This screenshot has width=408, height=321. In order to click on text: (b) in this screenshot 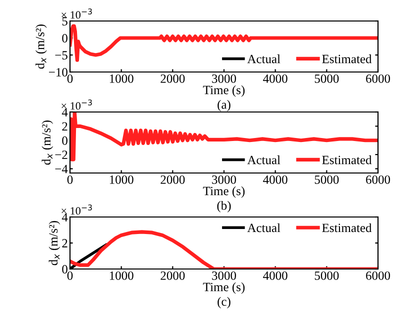, I will do `click(224, 206)`.